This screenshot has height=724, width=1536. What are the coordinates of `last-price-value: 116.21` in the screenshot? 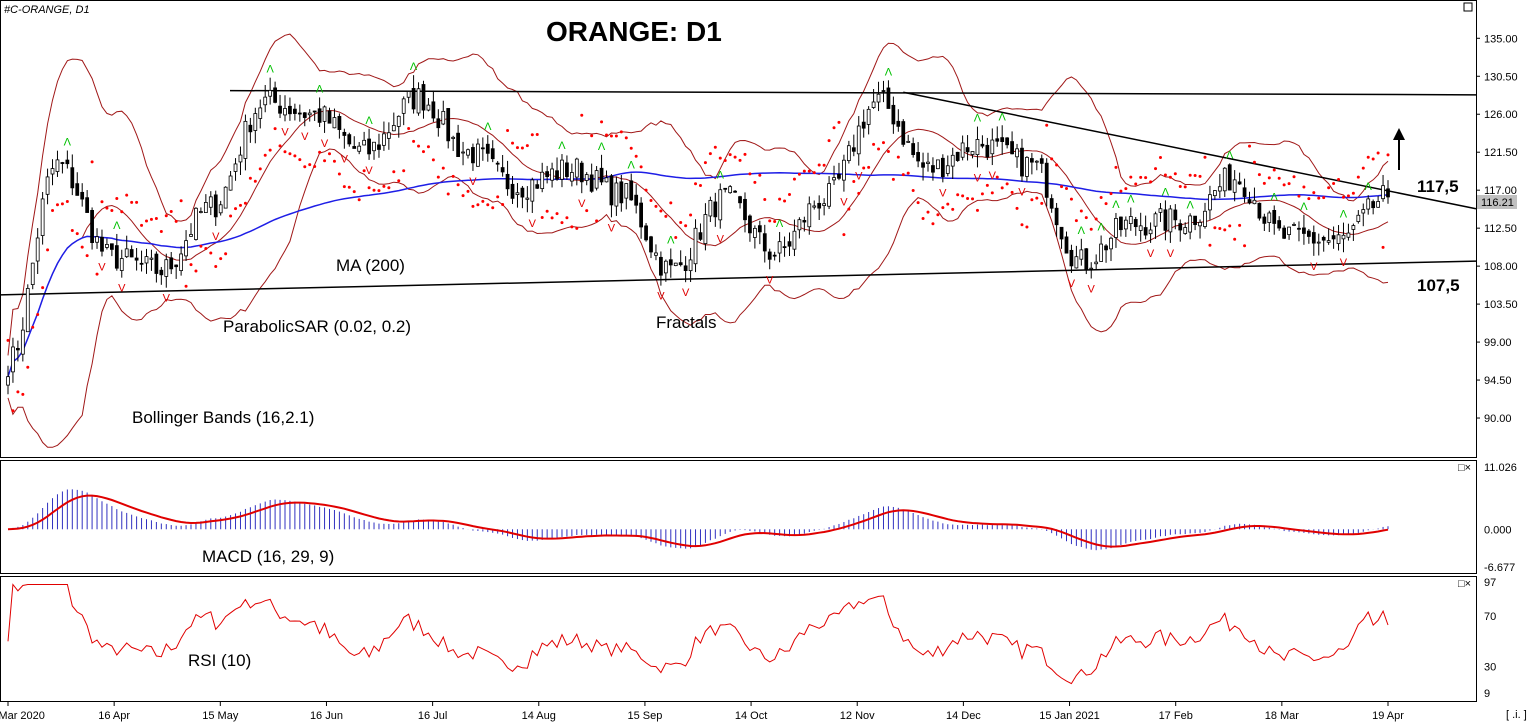 It's located at (1497, 203).